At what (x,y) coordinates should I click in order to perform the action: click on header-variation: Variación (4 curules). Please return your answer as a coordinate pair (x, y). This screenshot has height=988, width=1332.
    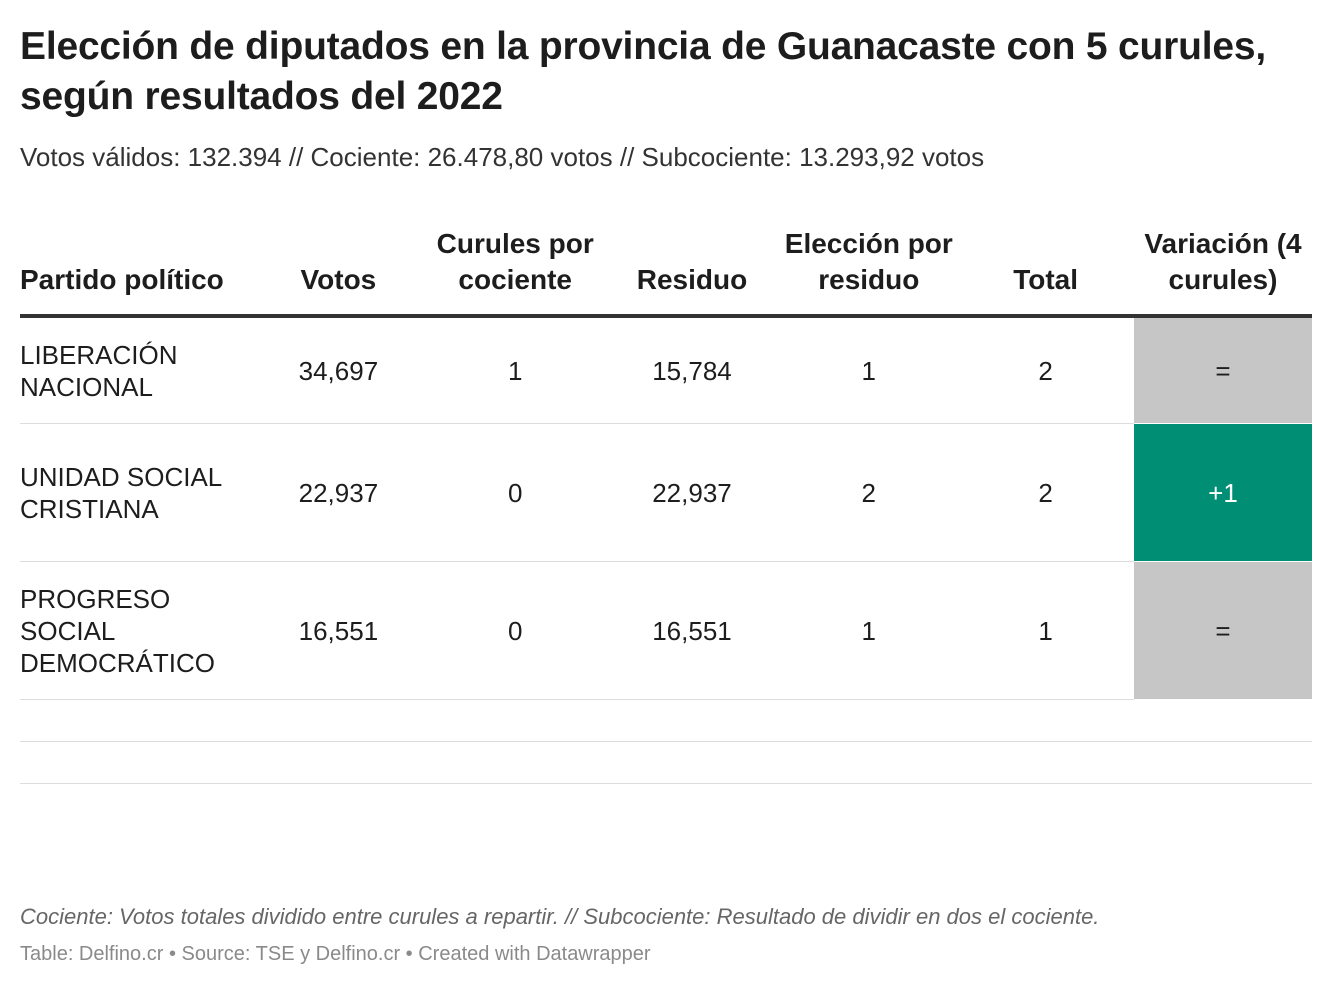
    Looking at the image, I should click on (1223, 272).